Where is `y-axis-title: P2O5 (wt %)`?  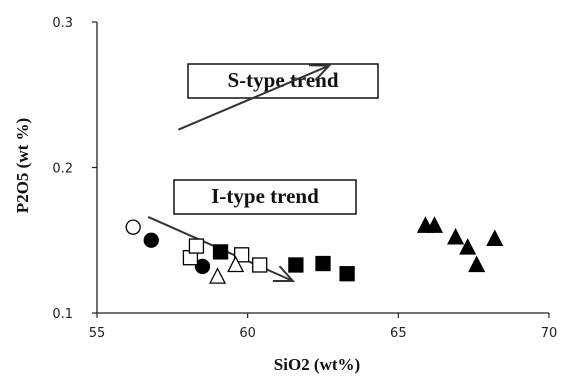
y-axis-title: P2O5 (wt %) is located at coordinates (22, 165).